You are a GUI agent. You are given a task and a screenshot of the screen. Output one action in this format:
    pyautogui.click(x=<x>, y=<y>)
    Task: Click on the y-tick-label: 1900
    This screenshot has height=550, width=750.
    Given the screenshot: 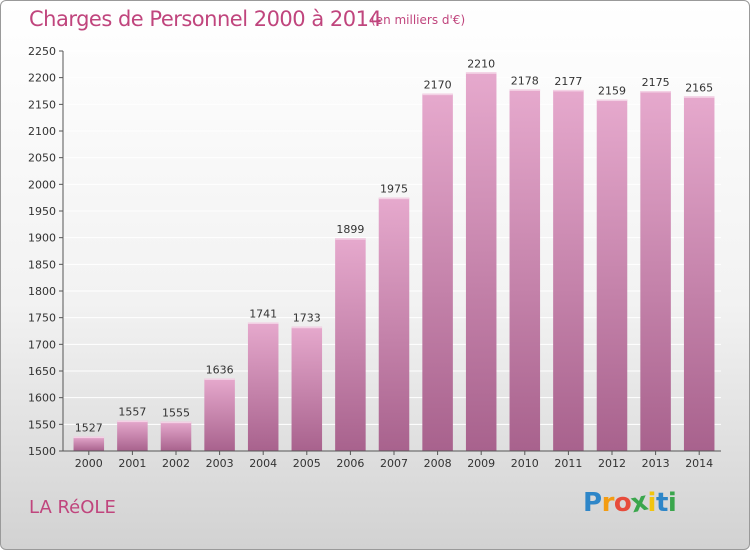 What is the action you would take?
    pyautogui.click(x=42, y=238)
    